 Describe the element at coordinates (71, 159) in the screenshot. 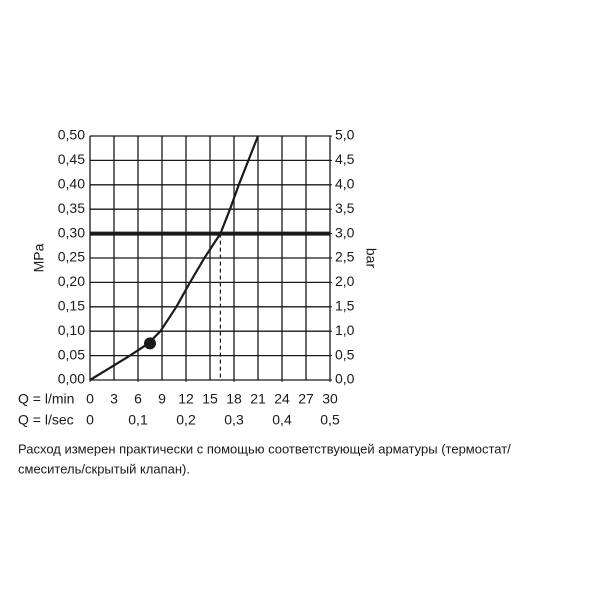

I see `y-tick-label: 0,45` at that location.